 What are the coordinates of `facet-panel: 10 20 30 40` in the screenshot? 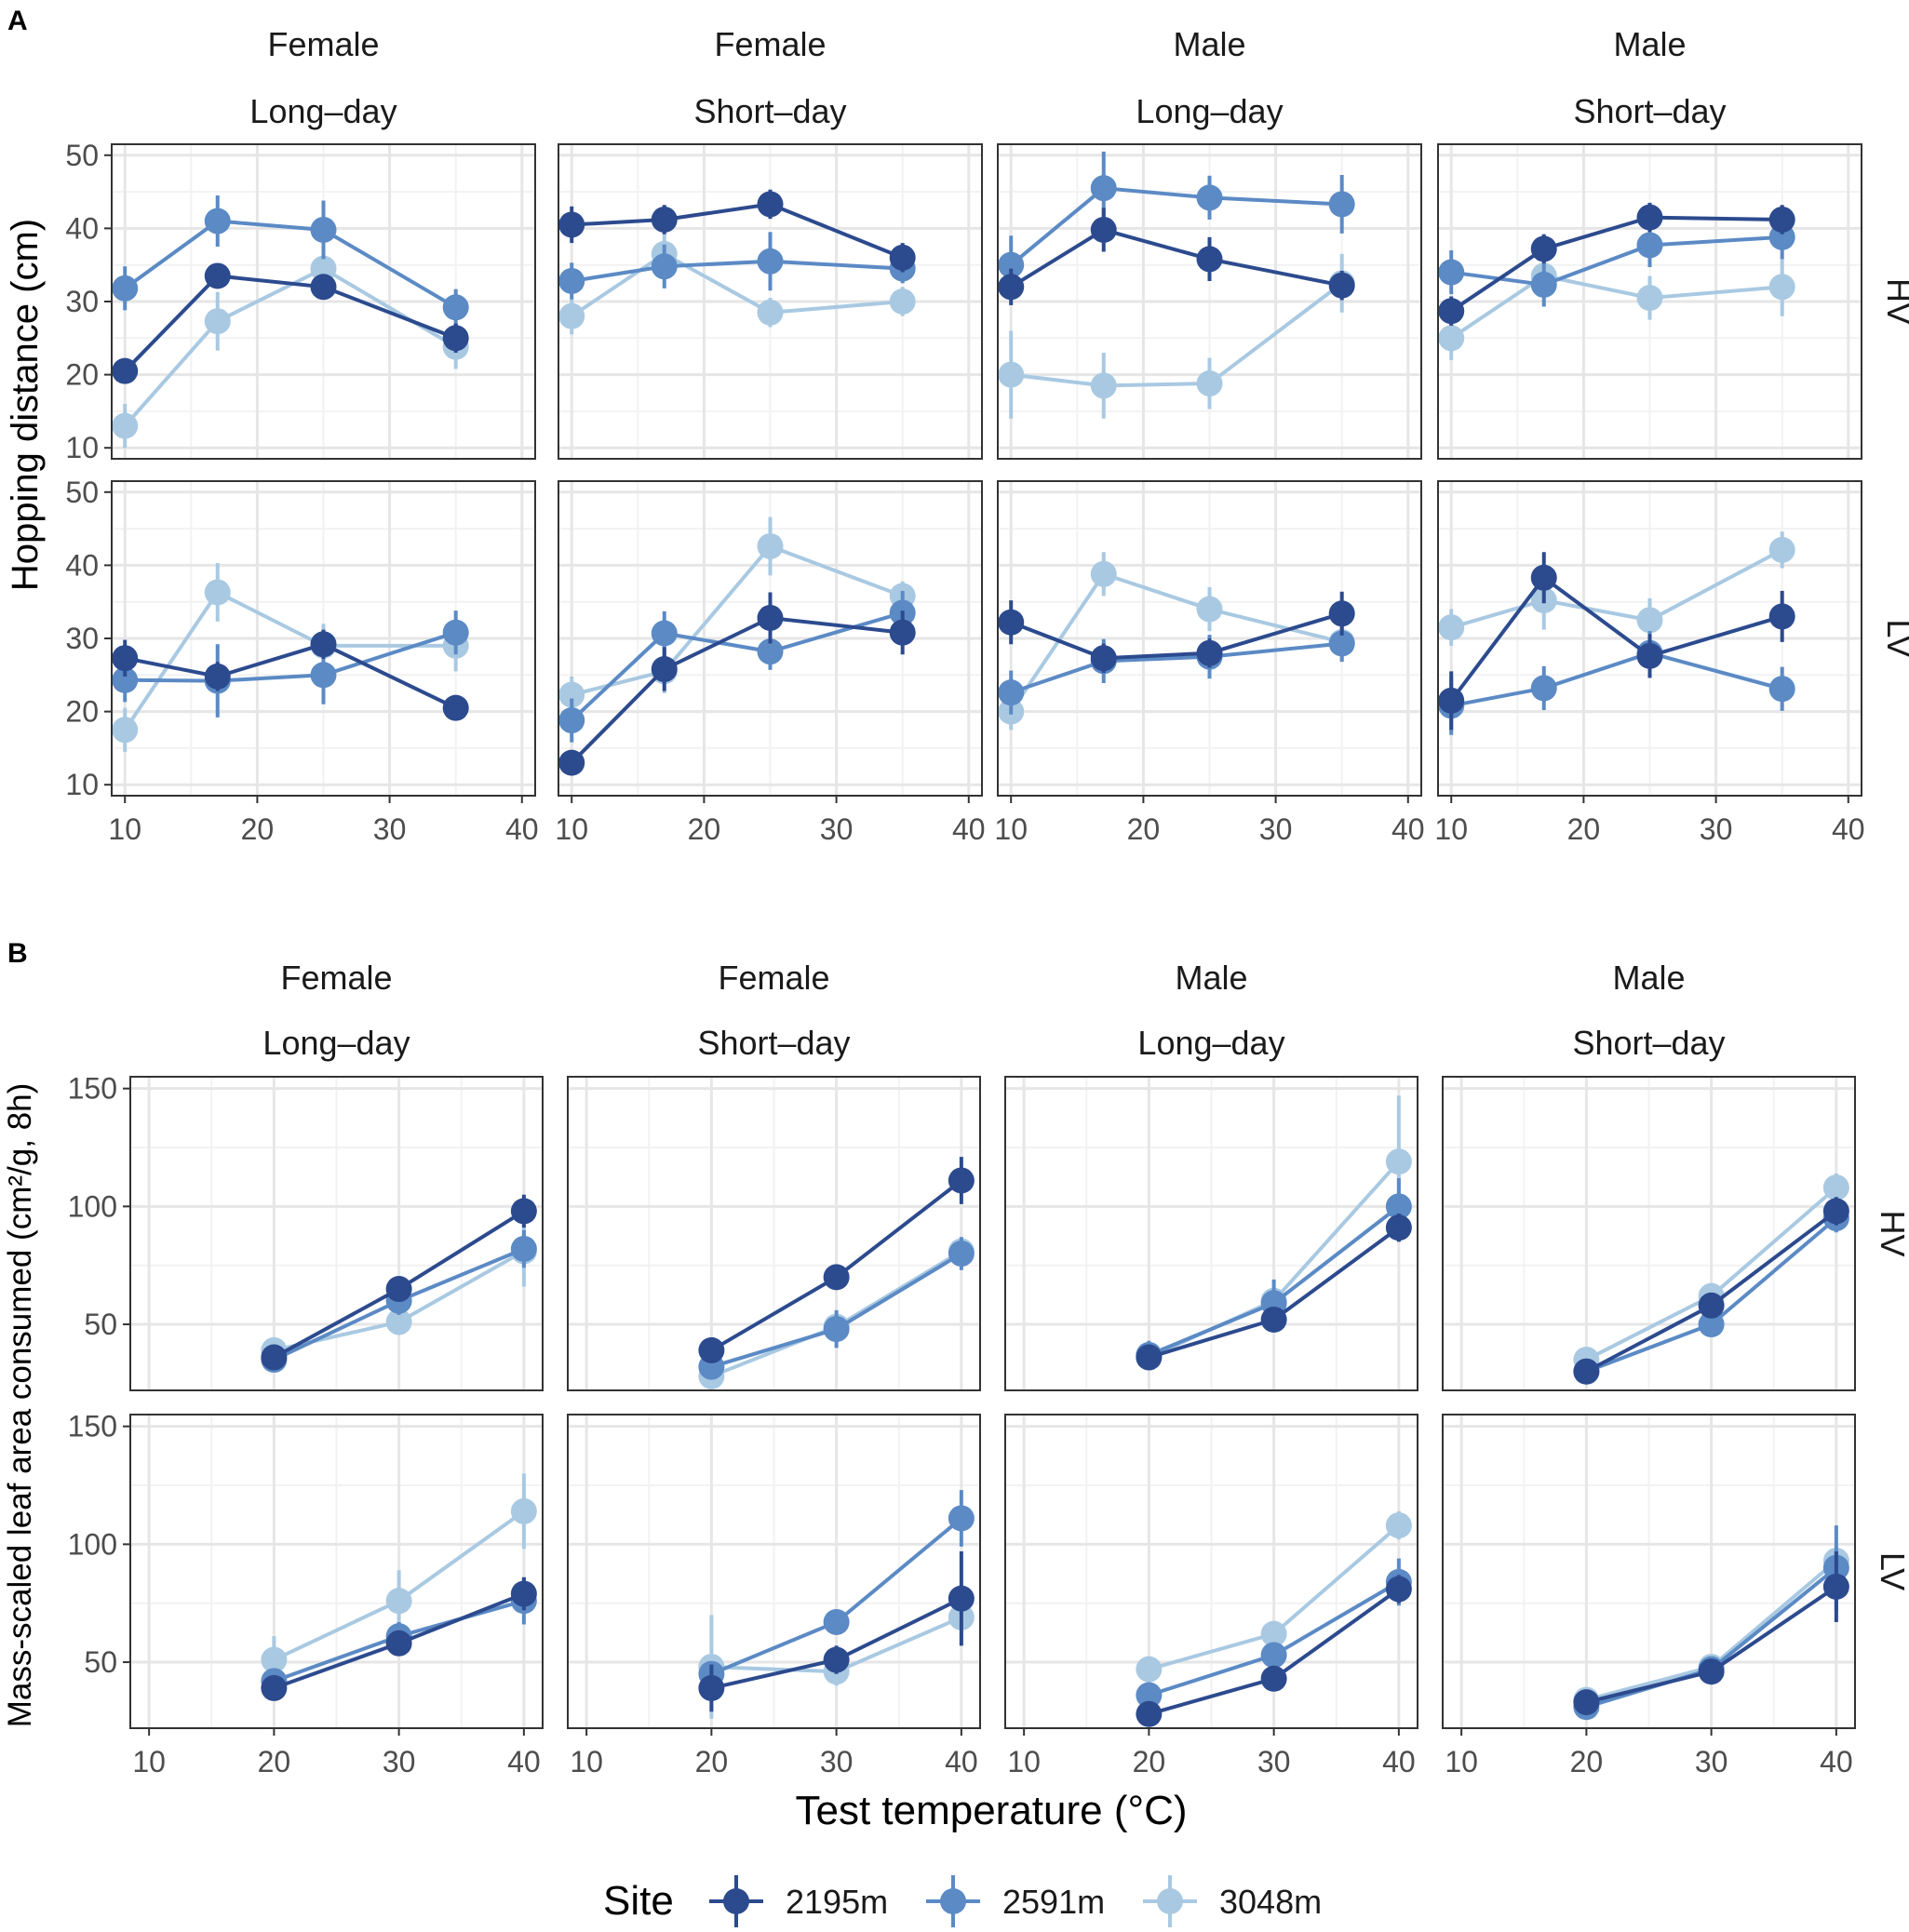 It's located at (770, 663).